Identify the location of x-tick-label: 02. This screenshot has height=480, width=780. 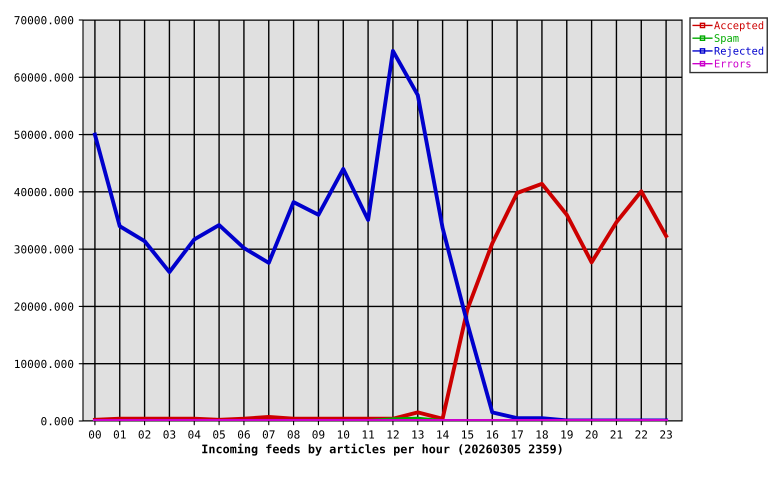
(144, 434).